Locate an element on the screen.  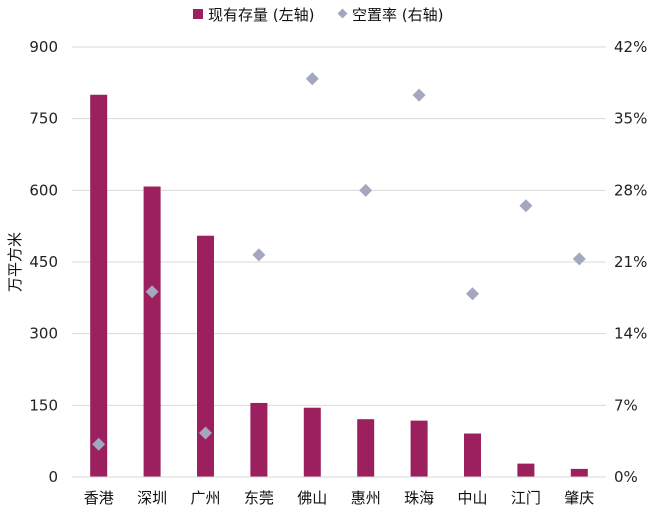
category-label: 肇庆 is located at coordinates (579, 498).